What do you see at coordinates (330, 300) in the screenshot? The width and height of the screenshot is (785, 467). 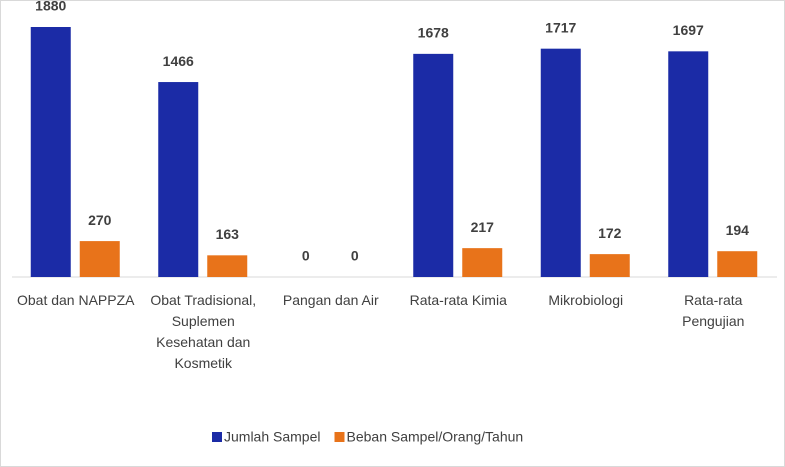 I see `x-tick-label: Pangan dan Air` at bounding box center [330, 300].